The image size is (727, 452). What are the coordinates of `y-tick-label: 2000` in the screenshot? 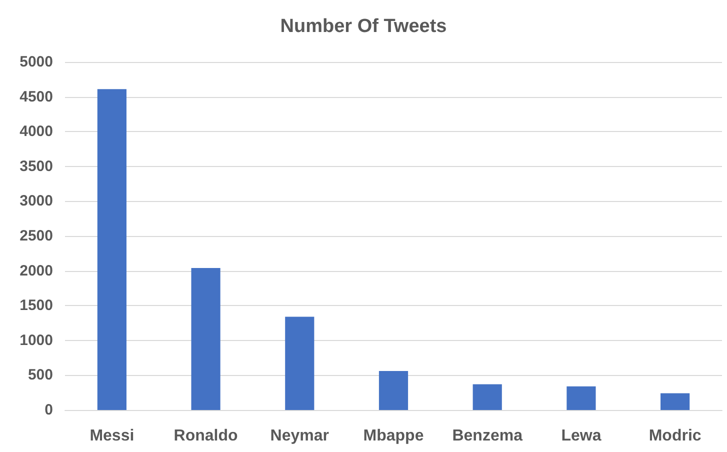 It's located at (36, 271).